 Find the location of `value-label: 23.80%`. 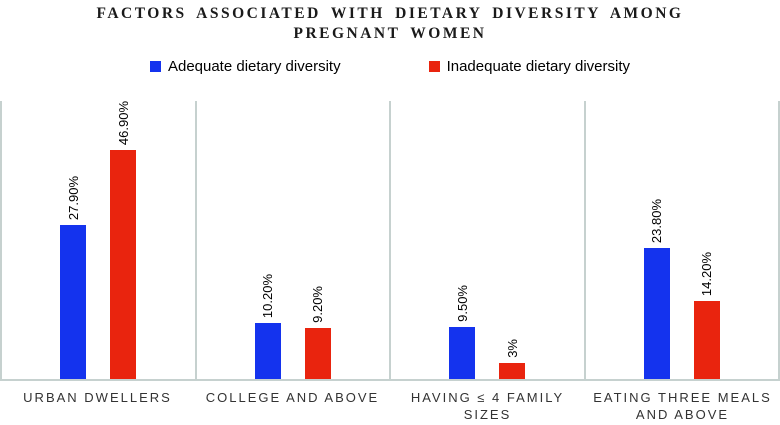

value-label: 23.80% is located at coordinates (657, 220).